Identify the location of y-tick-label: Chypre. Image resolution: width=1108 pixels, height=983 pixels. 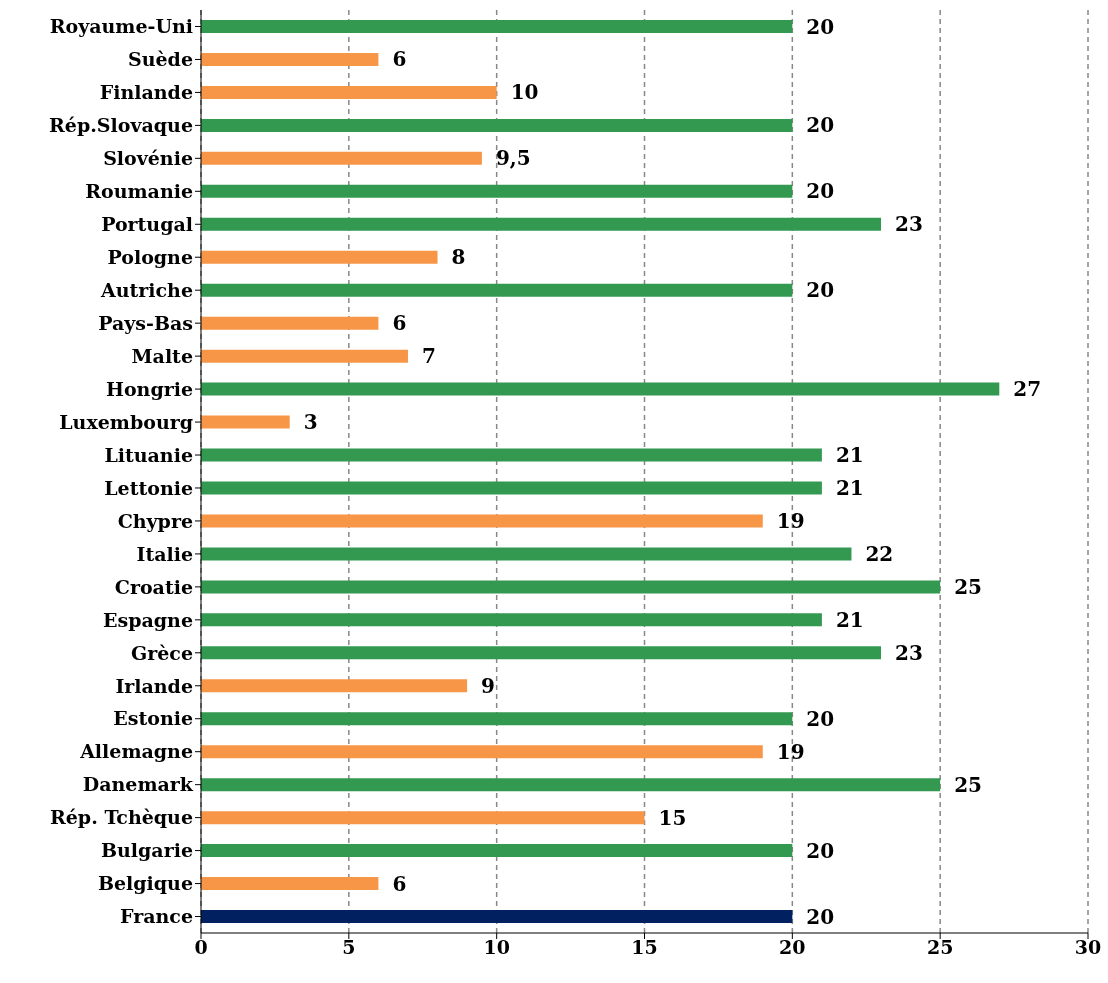
(155, 520).